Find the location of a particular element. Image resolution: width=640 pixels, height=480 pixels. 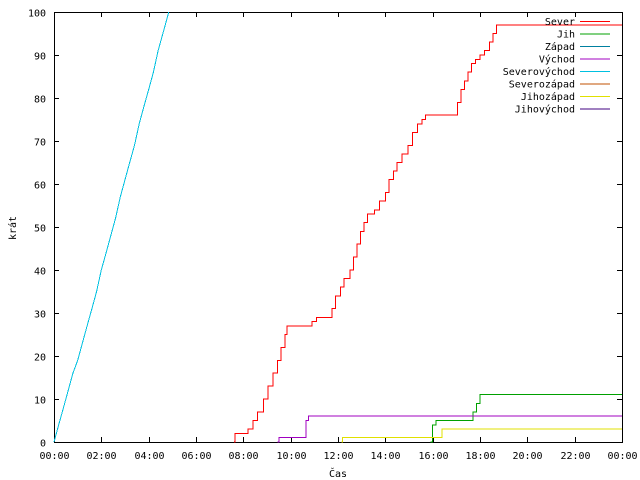

y-axis-title: krát is located at coordinates (13, 228).